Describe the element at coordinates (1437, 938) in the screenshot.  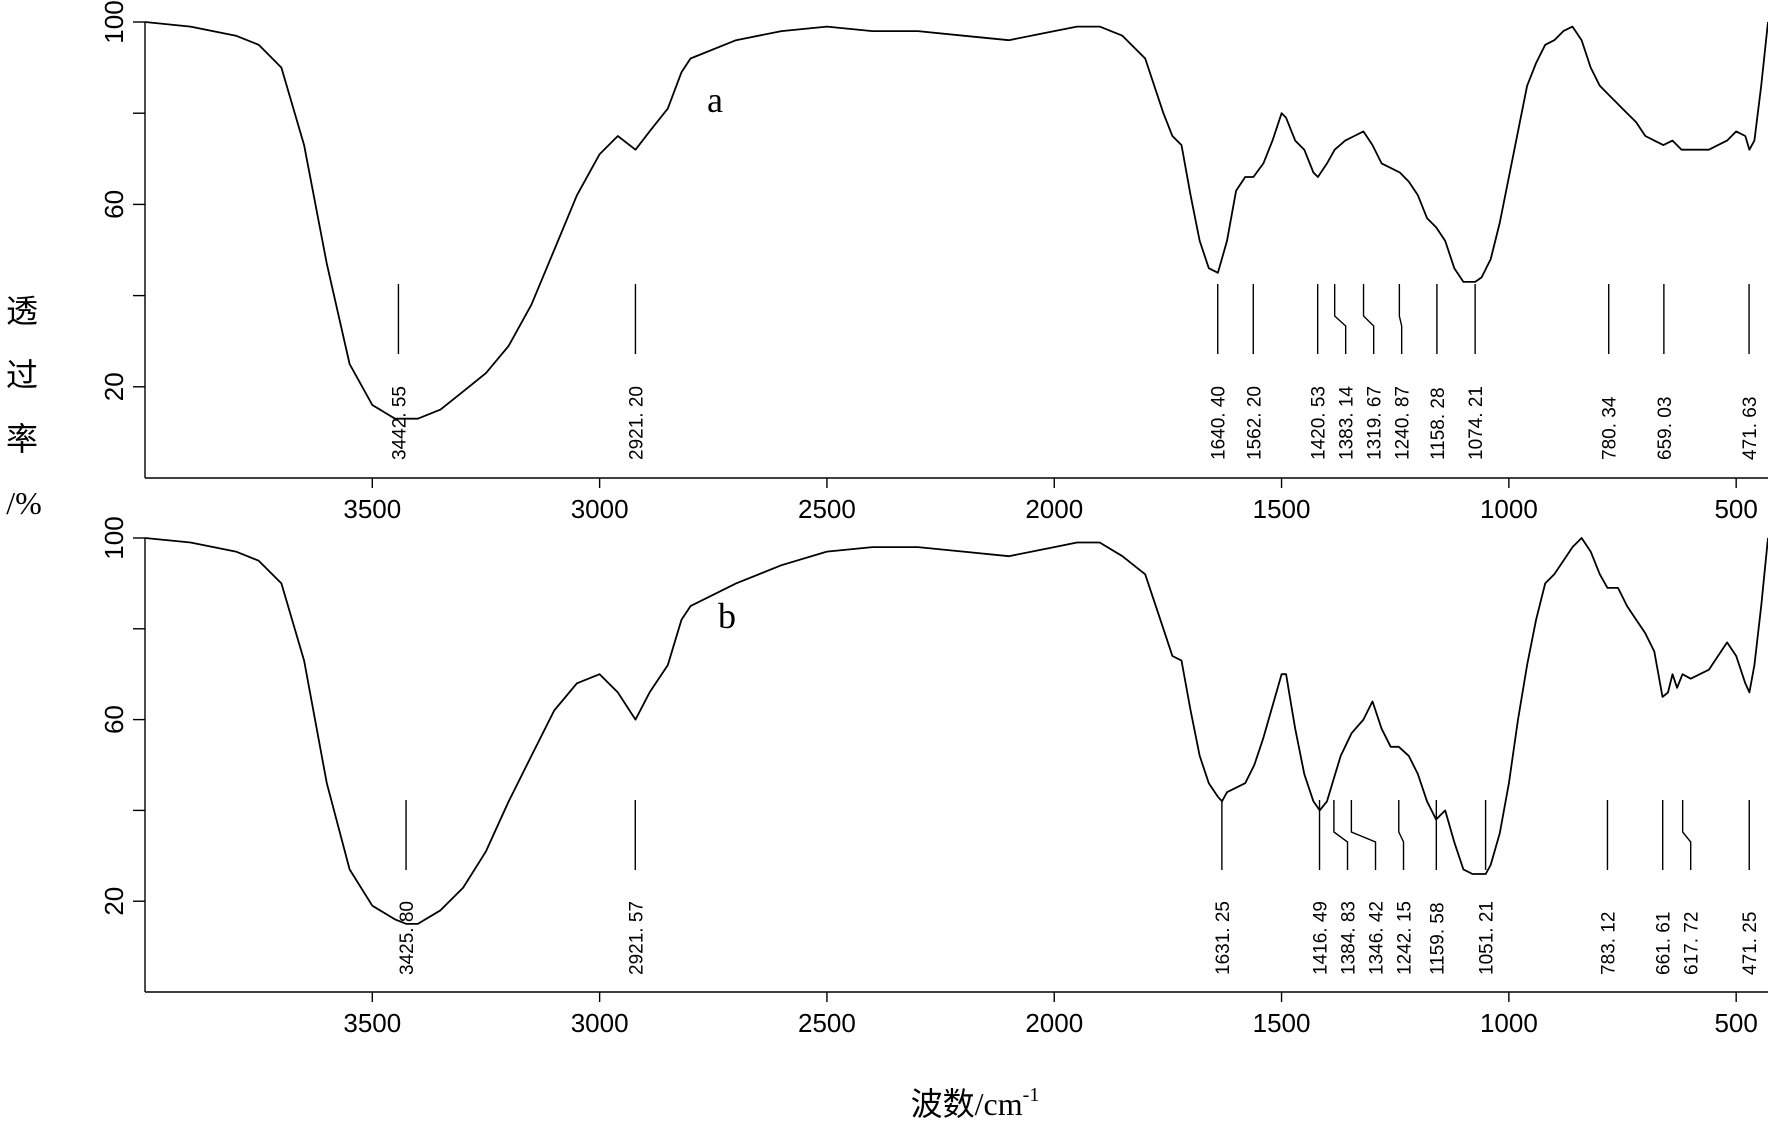
I see `peak-label: 1159. 58` at that location.